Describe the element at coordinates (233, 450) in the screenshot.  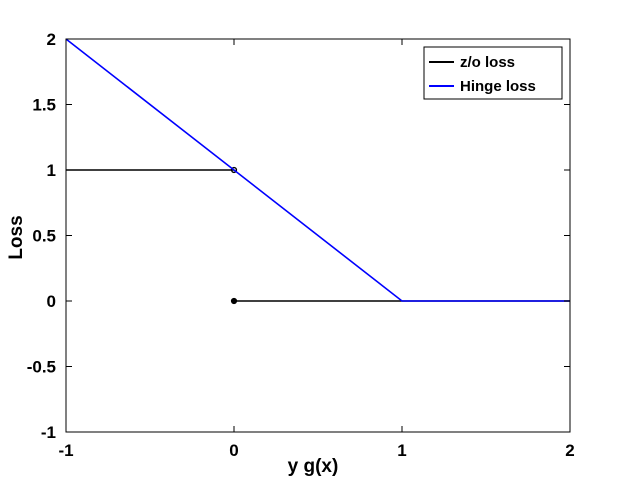
I see `x-tick-label: 0` at that location.